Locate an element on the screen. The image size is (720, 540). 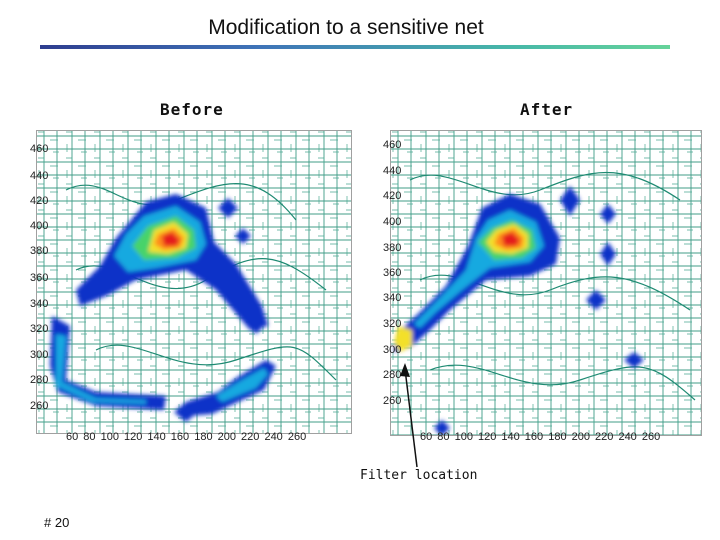
after-y-tick: 300 is located at coordinates (392, 350).